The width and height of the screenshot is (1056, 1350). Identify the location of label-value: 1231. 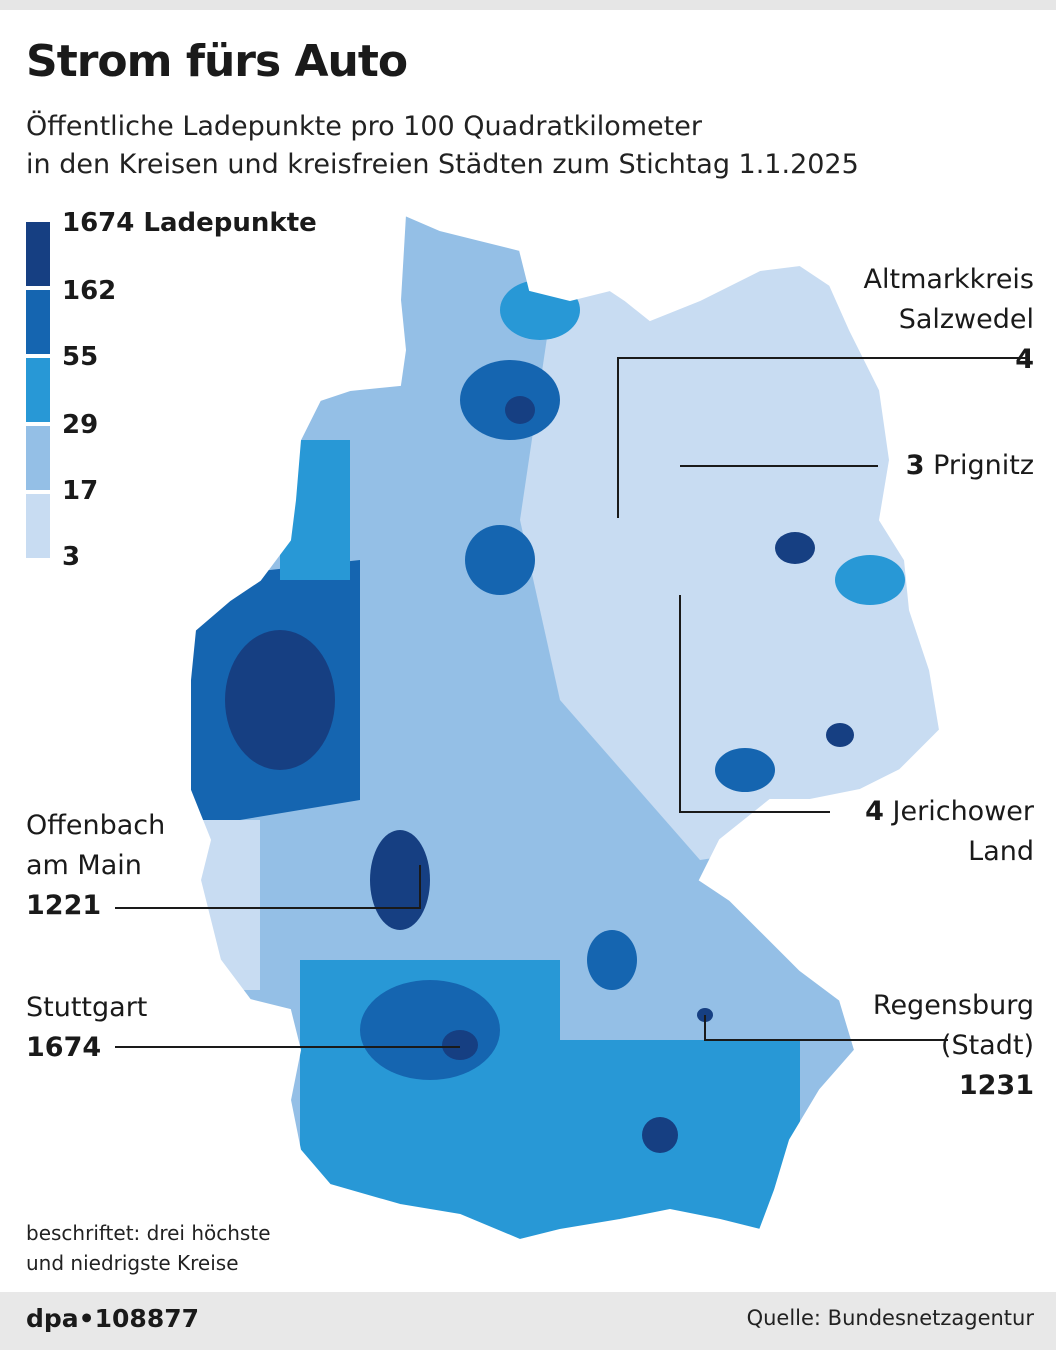
(996, 1085).